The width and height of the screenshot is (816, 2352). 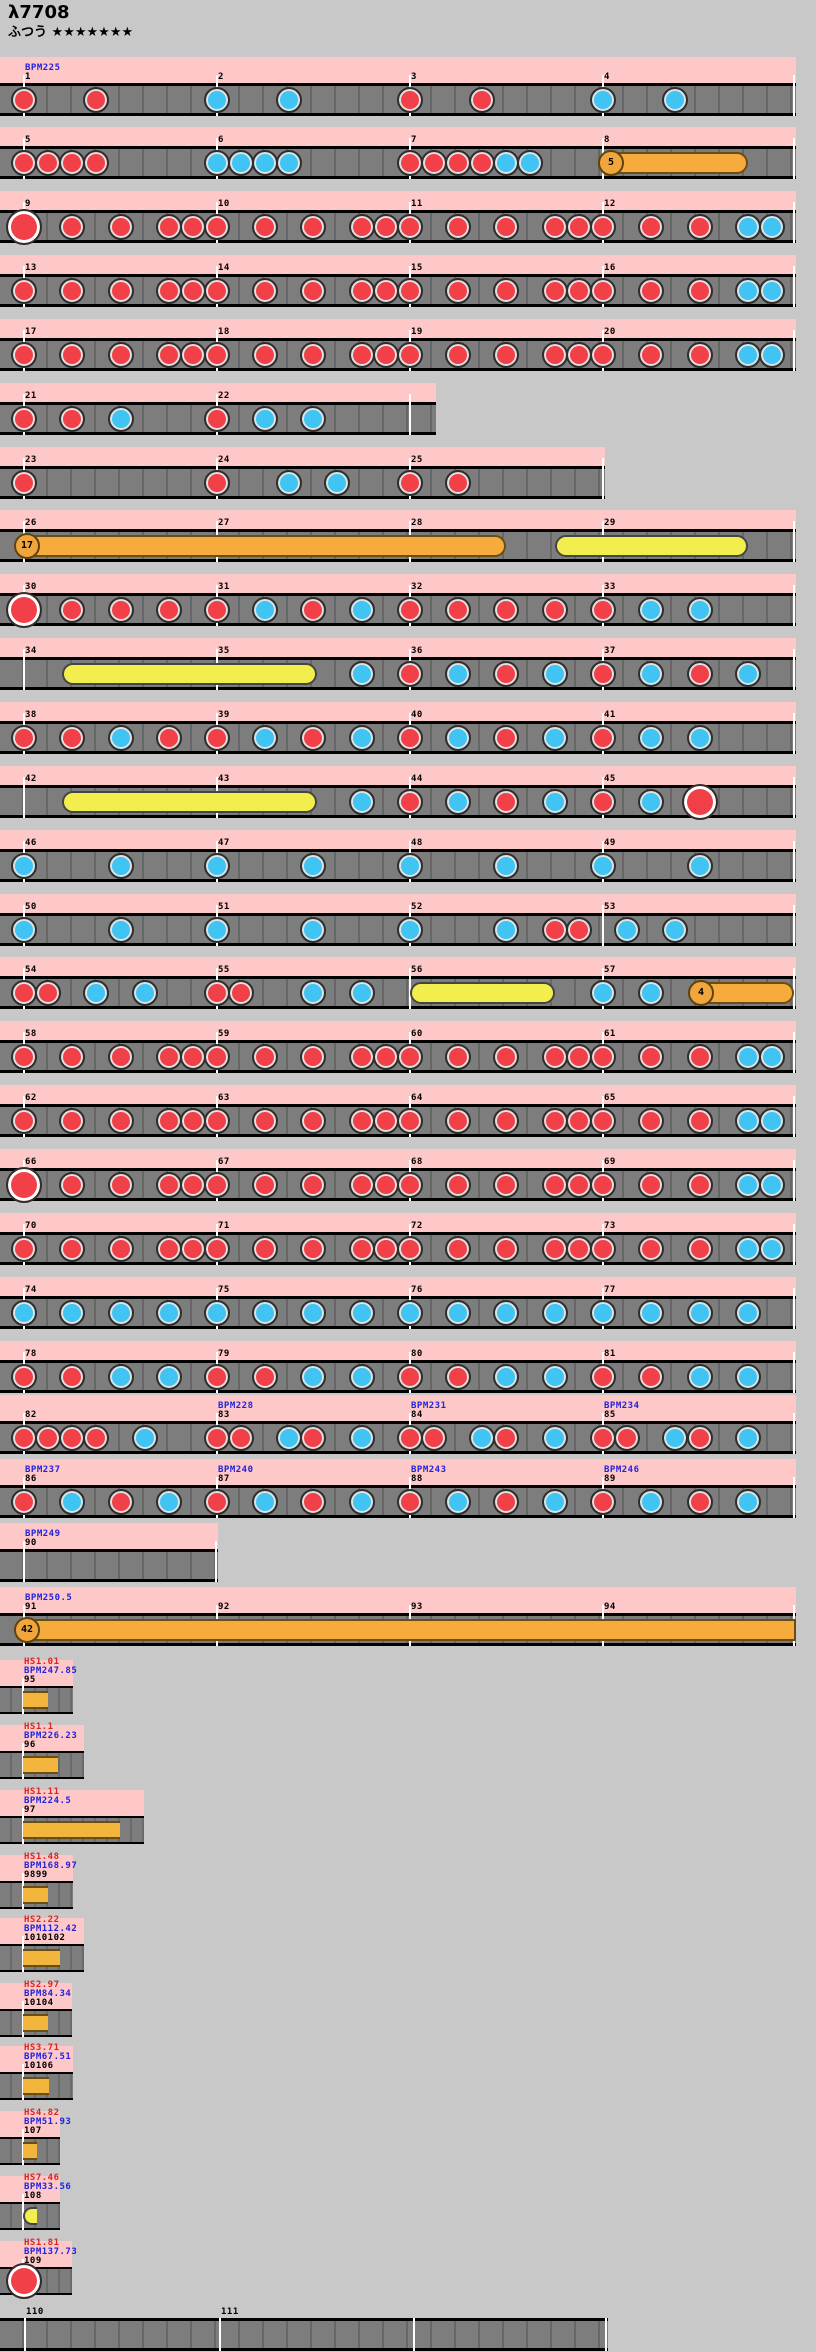 What do you see at coordinates (224, 523) in the screenshot?
I see `measure-number: 27` at bounding box center [224, 523].